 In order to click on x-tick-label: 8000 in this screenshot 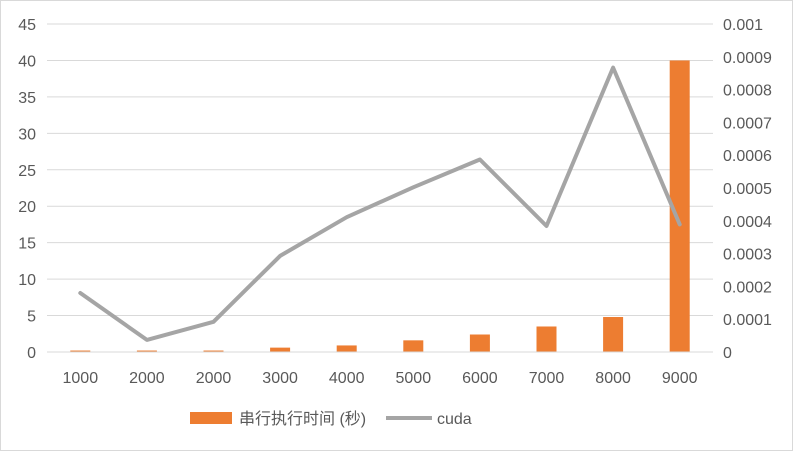, I will do `click(613, 378)`.